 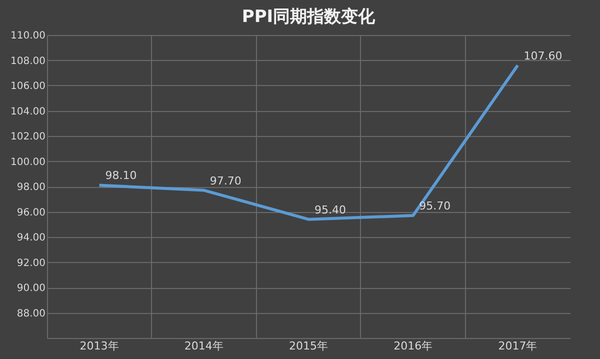 I want to click on y-tick-label: 106.00, so click(x=28, y=86).